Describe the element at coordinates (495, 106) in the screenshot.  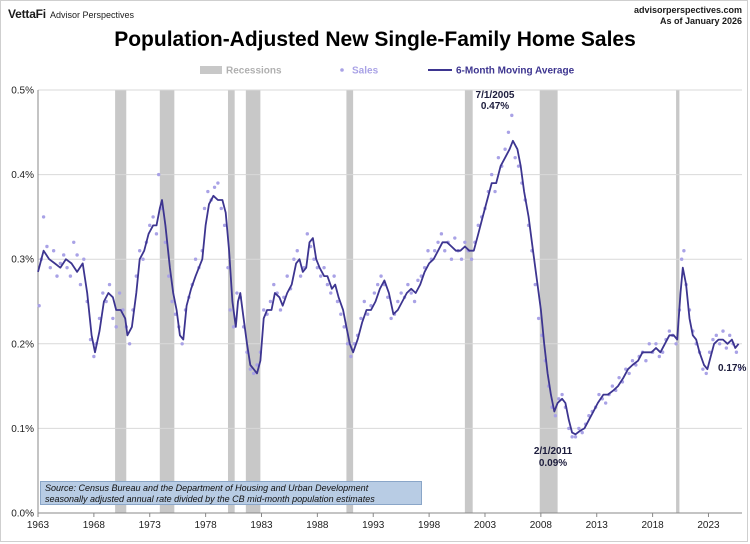
I see `annotation-peak-value: 0.47%` at that location.